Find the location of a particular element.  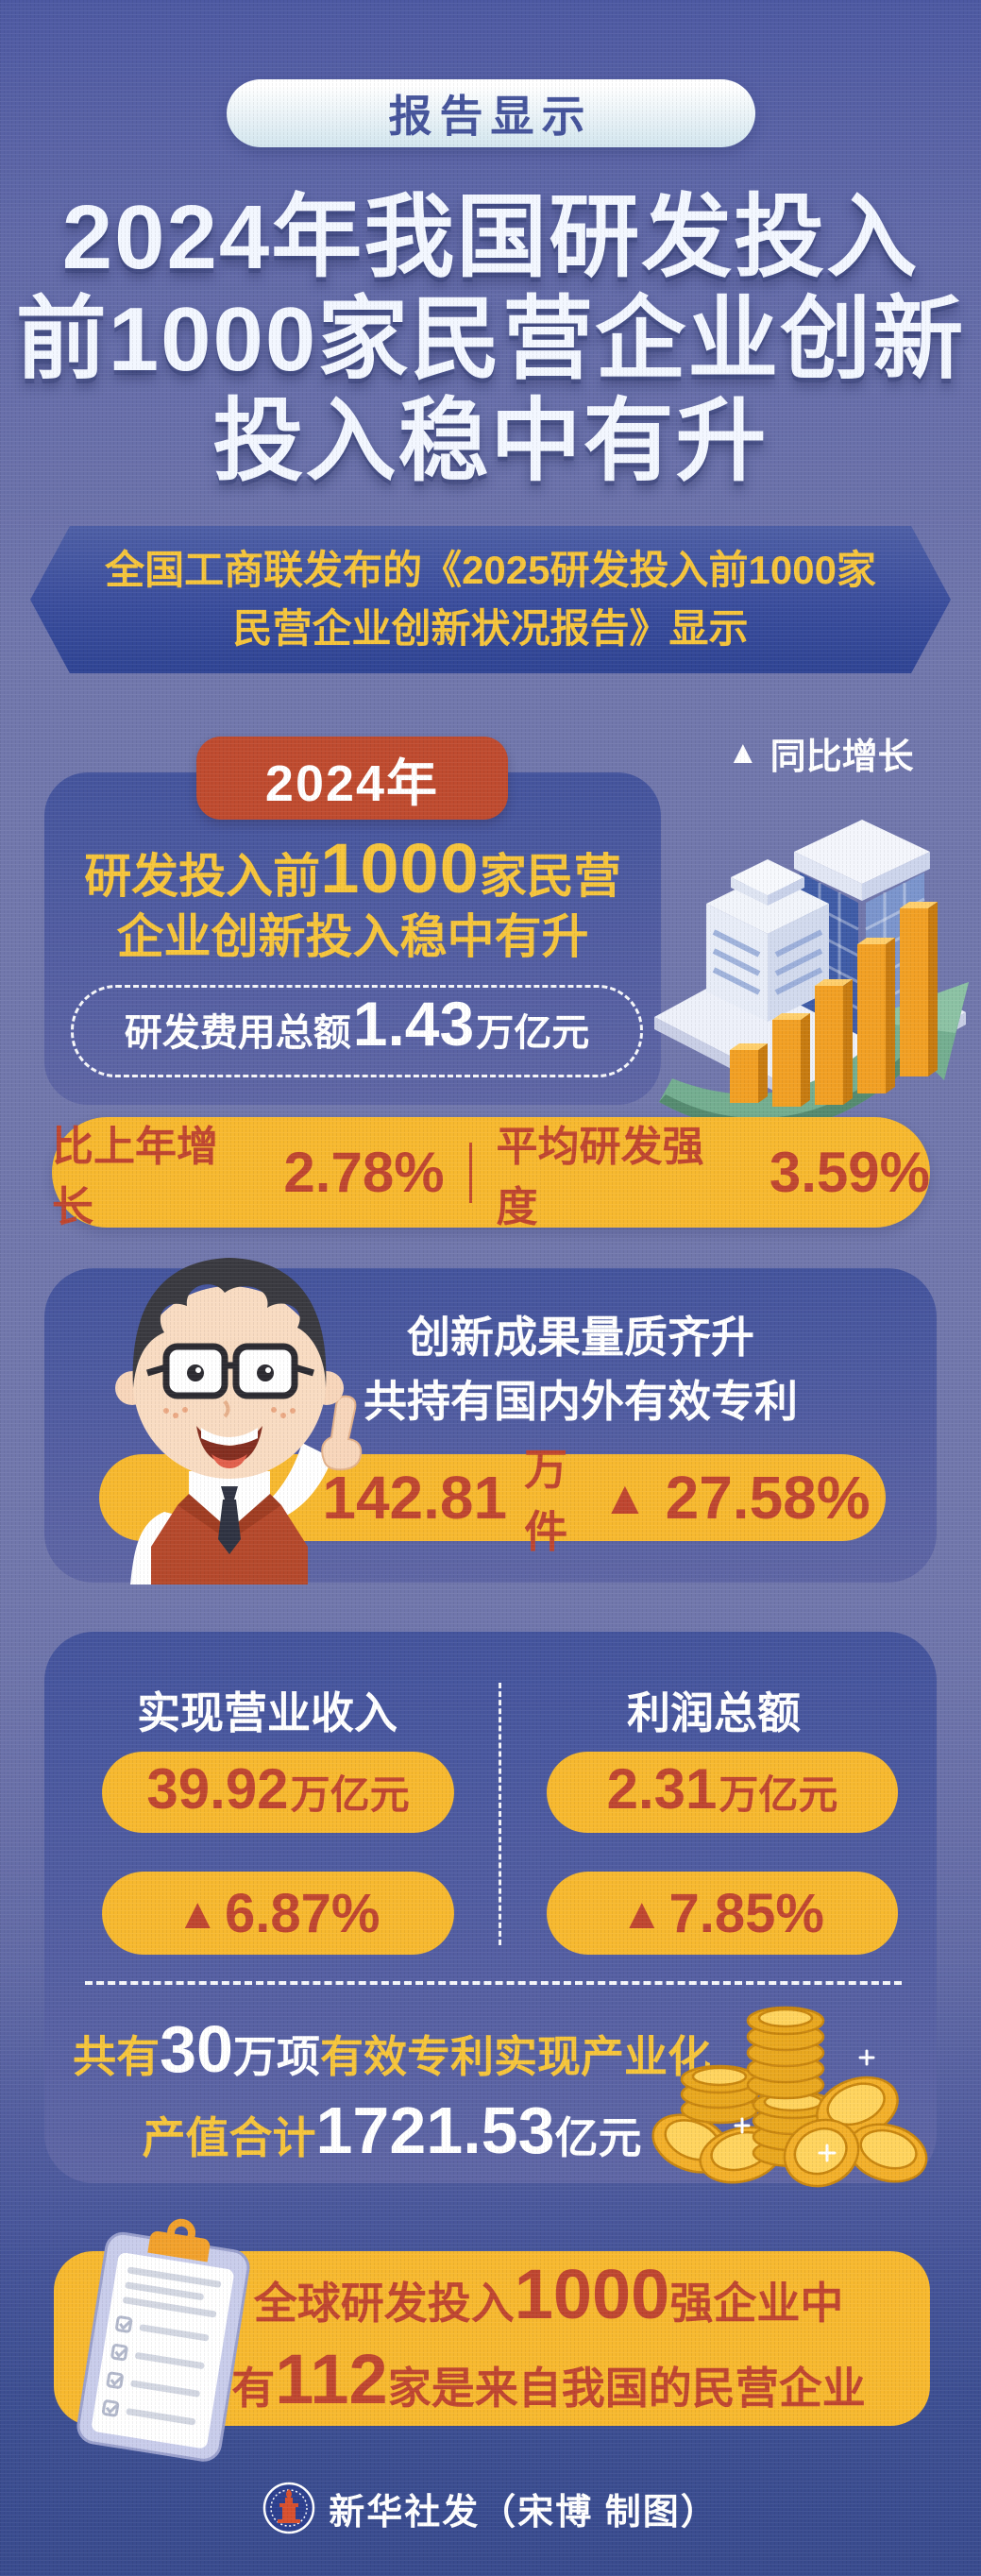

rd-headline-number: 1000 is located at coordinates (400, 868).